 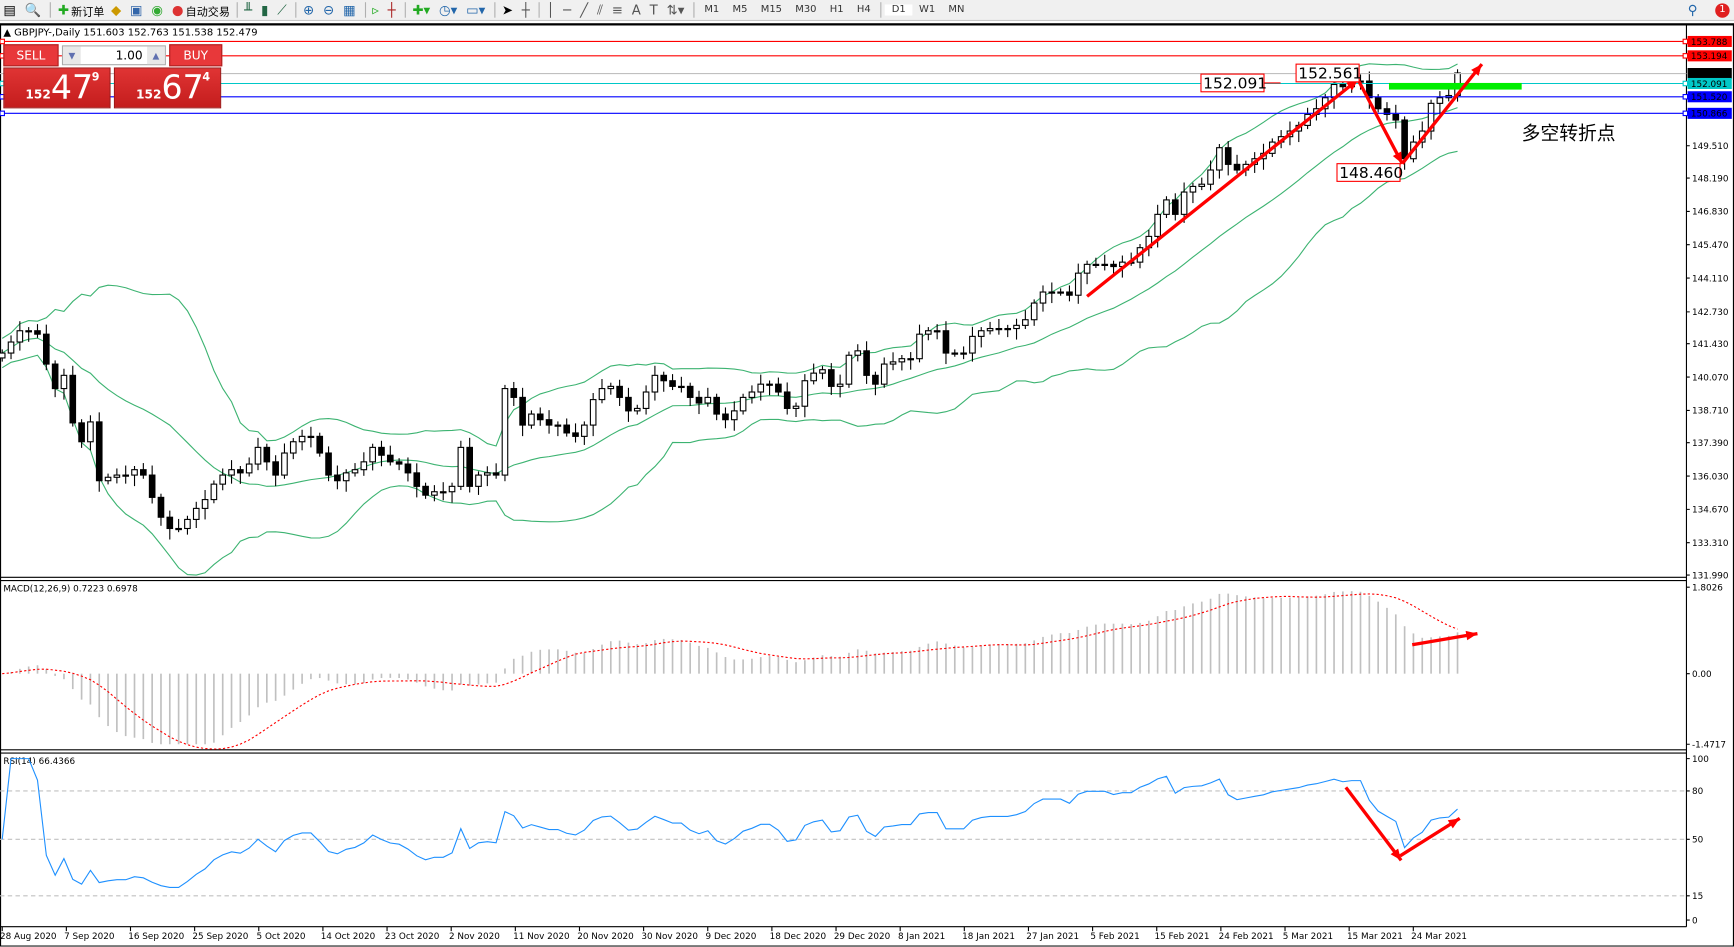 I want to click on crosshair-button: ┼, so click(x=527, y=10).